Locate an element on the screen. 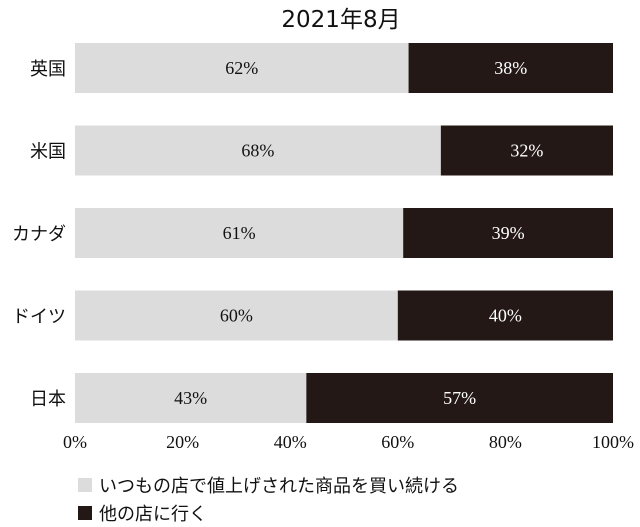 This screenshot has height=527, width=640. x-tick-label-4: 80% is located at coordinates (505, 442).